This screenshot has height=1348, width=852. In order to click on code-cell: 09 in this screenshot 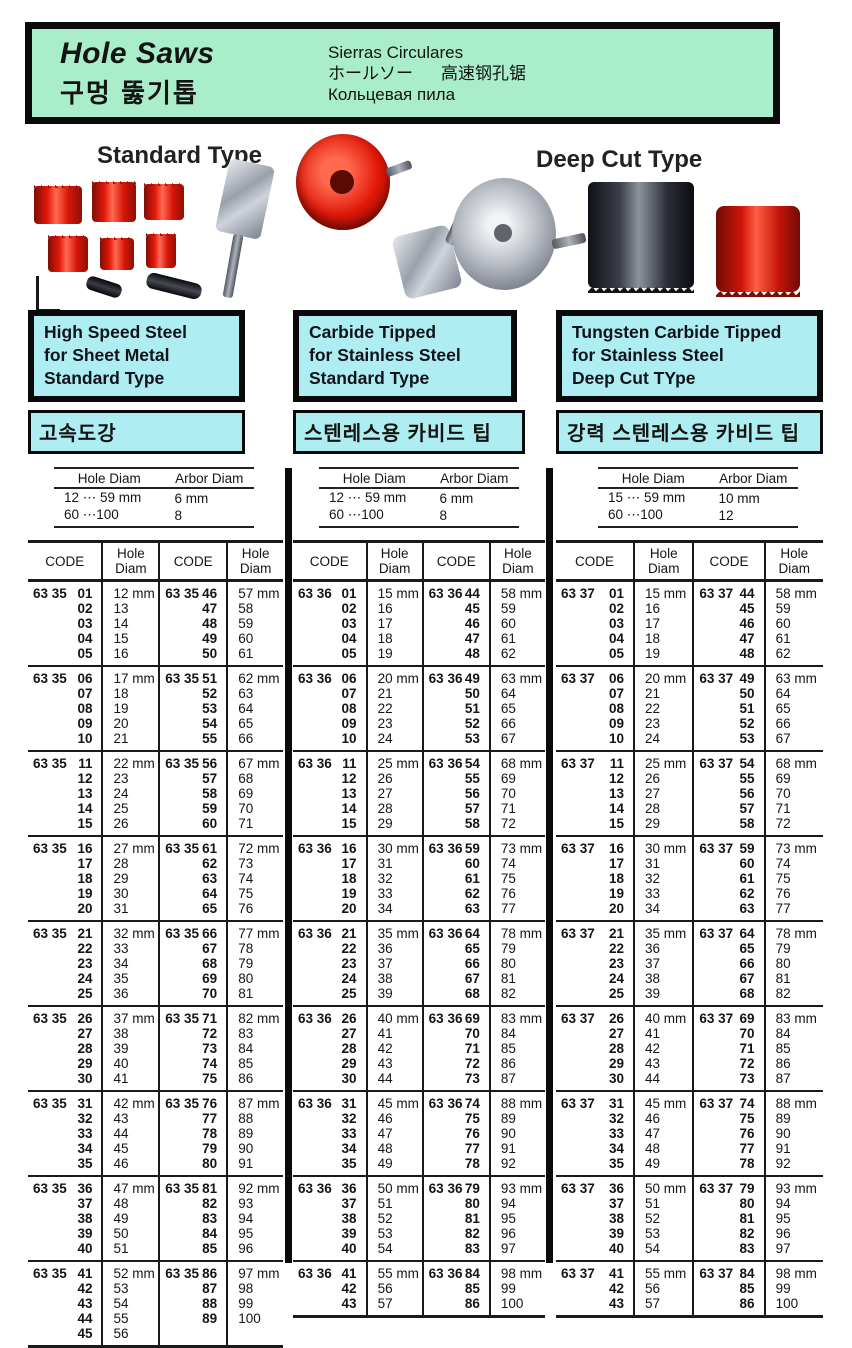, I will do `click(330, 723)`.